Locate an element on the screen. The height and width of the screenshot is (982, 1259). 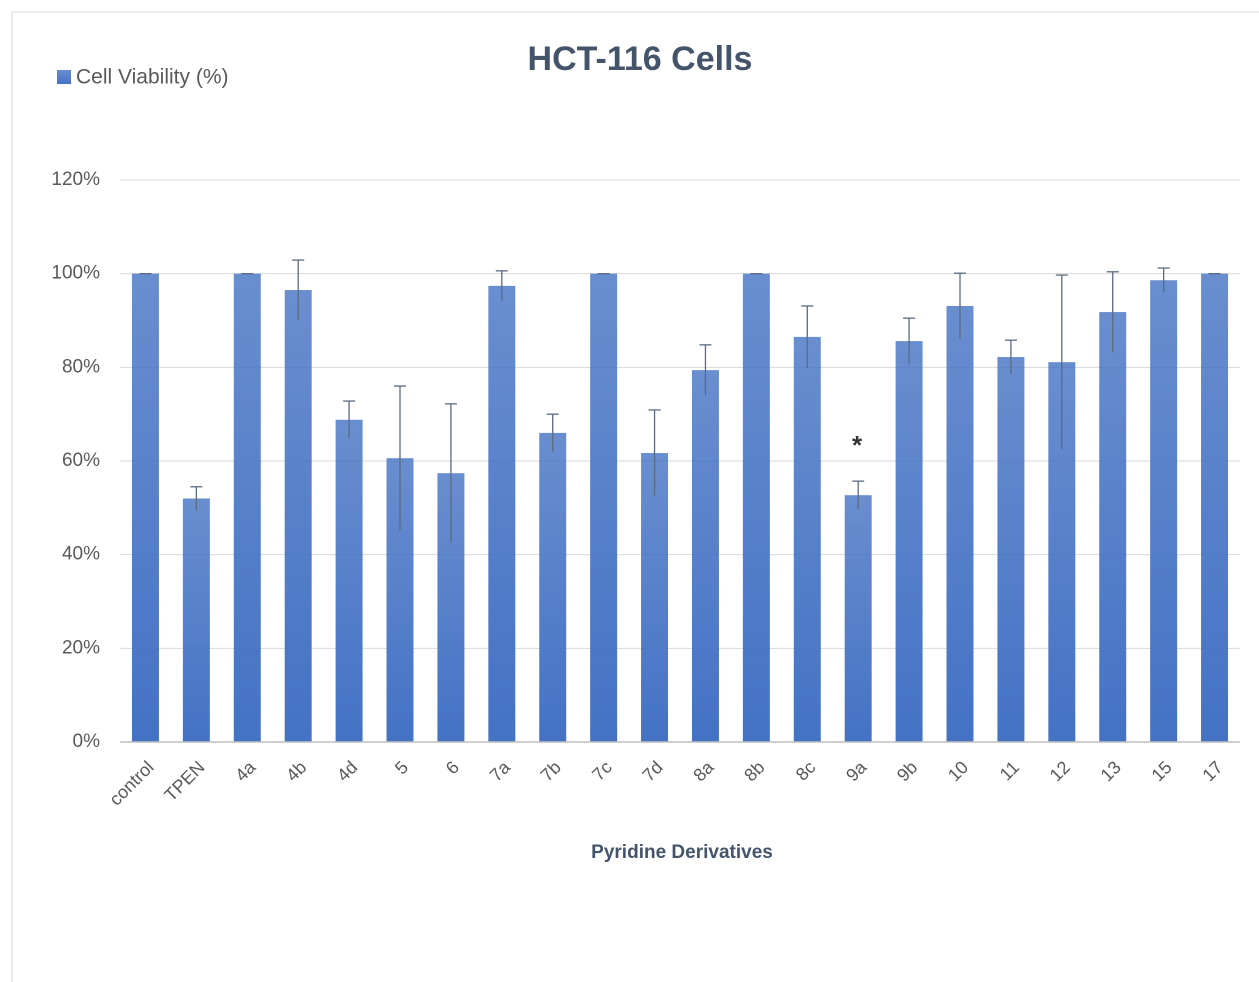
x-tick-label: 7a is located at coordinates (500, 770).